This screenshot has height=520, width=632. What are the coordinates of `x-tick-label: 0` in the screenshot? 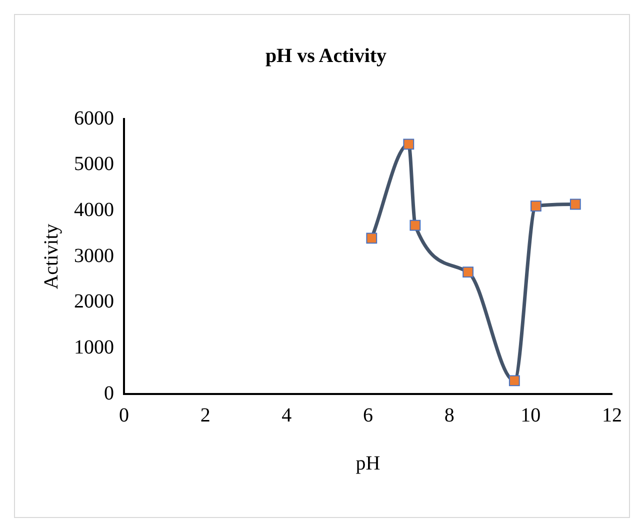 It's located at (124, 415).